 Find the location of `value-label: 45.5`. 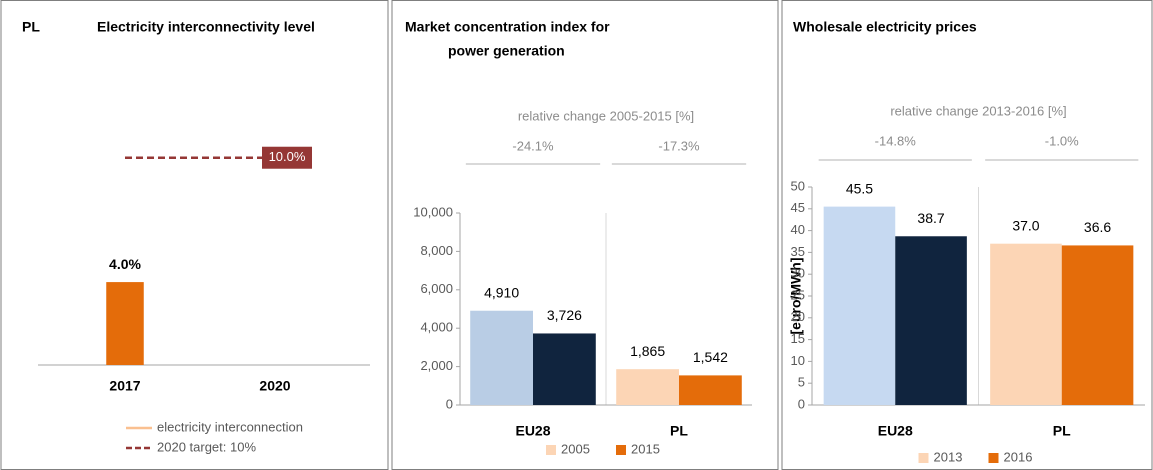

value-label: 45.5 is located at coordinates (859, 188).